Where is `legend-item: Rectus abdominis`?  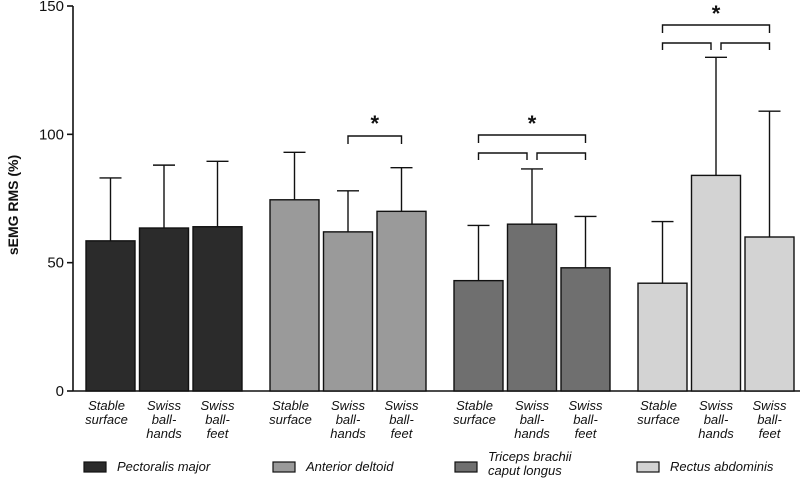 legend-item: Rectus abdominis is located at coordinates (705, 466).